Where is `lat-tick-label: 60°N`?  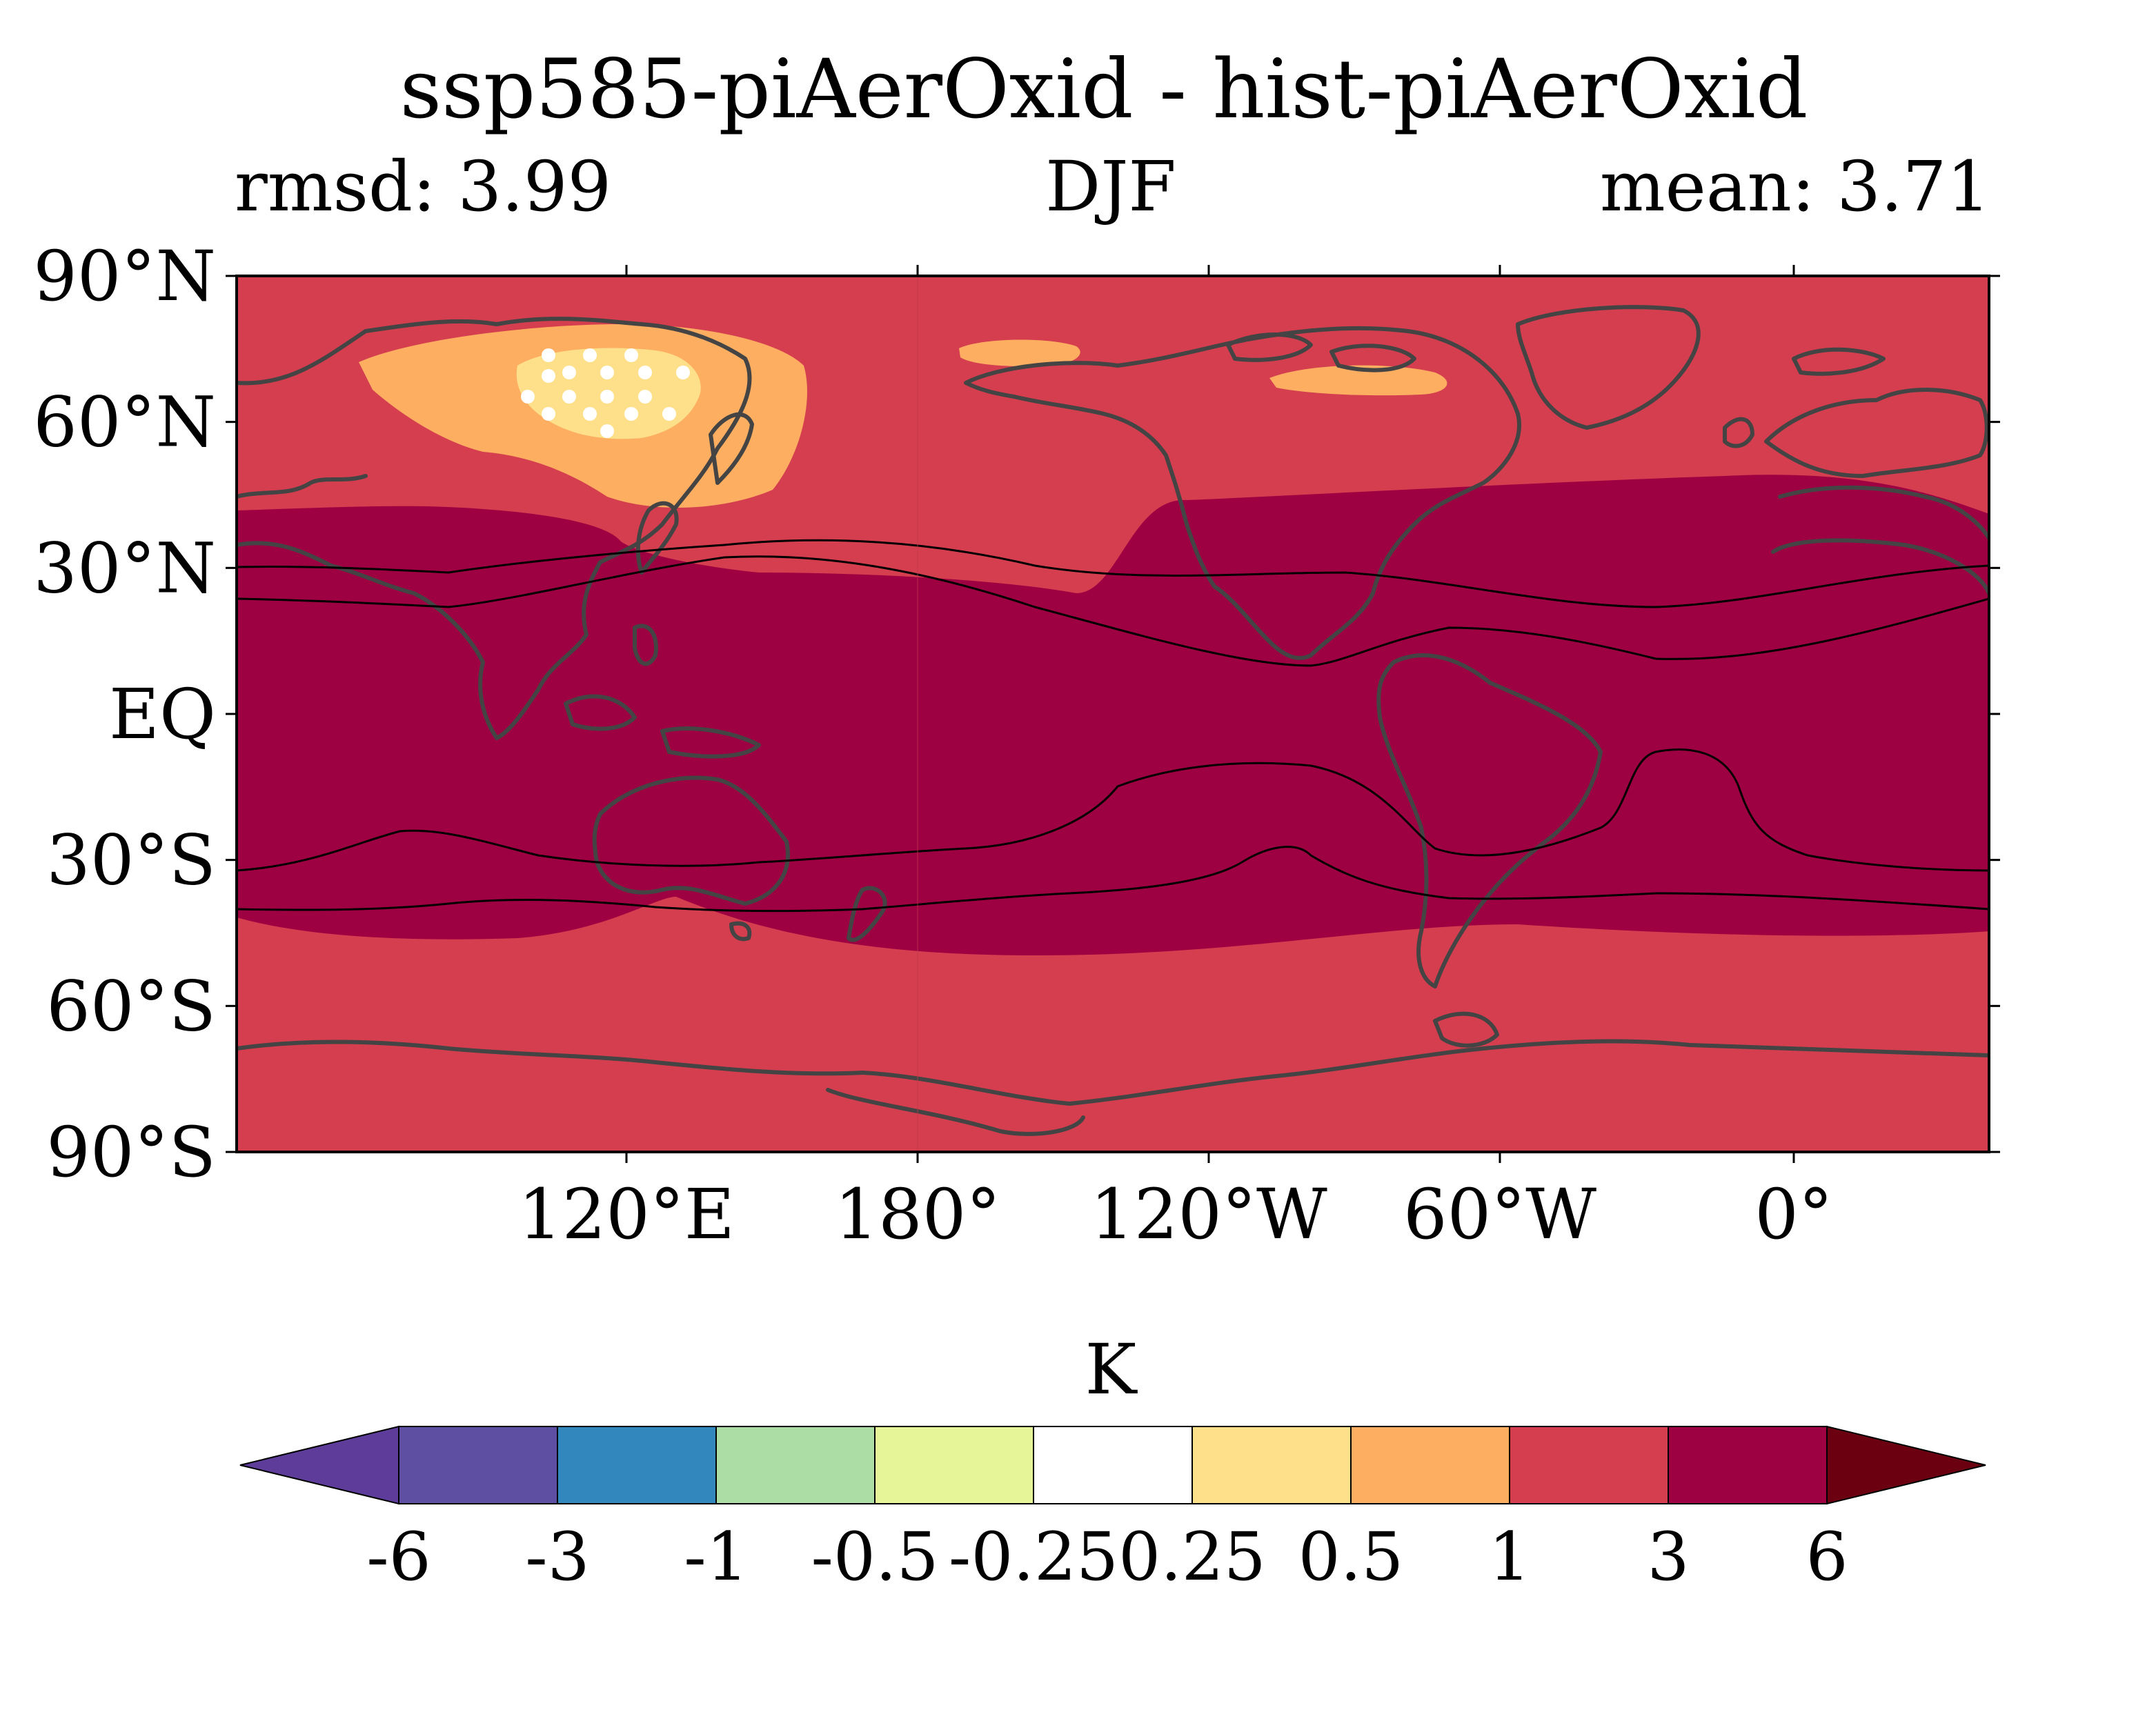 lat-tick-label: 60°N is located at coordinates (124, 422).